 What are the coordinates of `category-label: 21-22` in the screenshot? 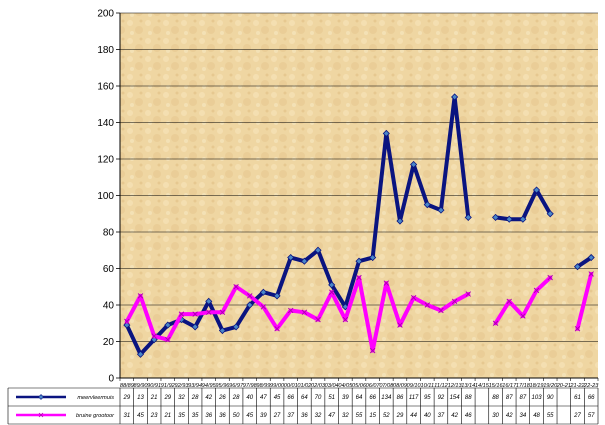 It's located at (577, 386).